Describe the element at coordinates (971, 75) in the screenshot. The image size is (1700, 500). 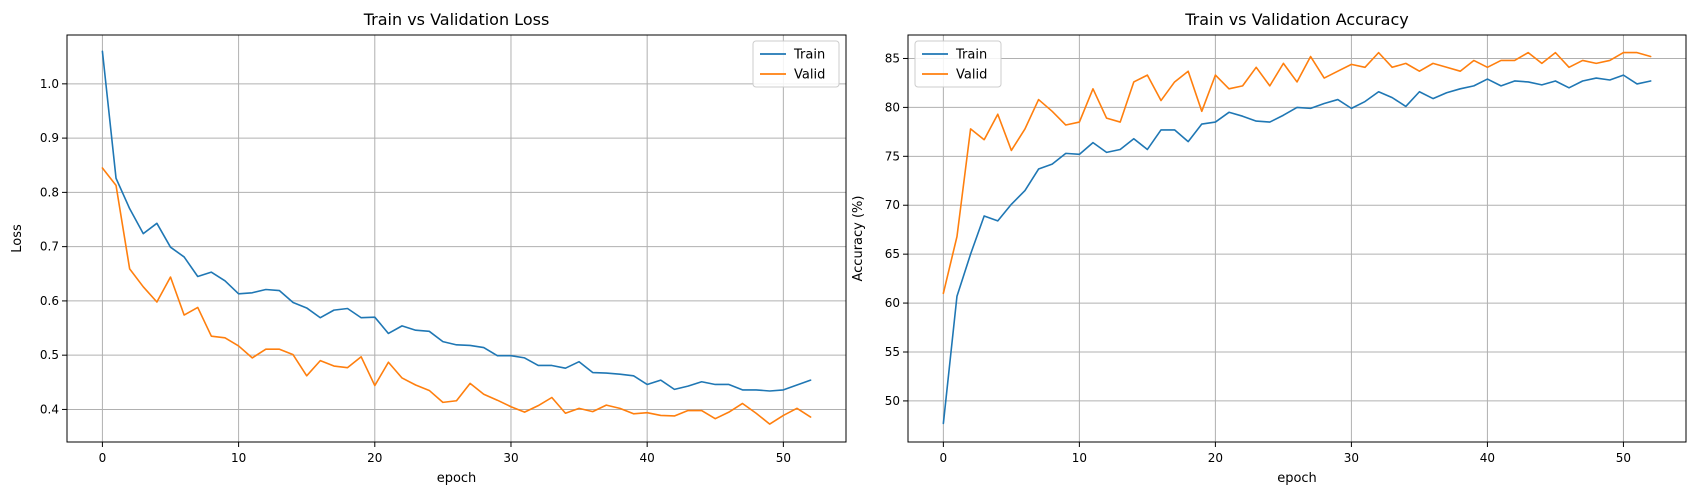
I see `accuracy-legend-label-valid: Valid` at that location.